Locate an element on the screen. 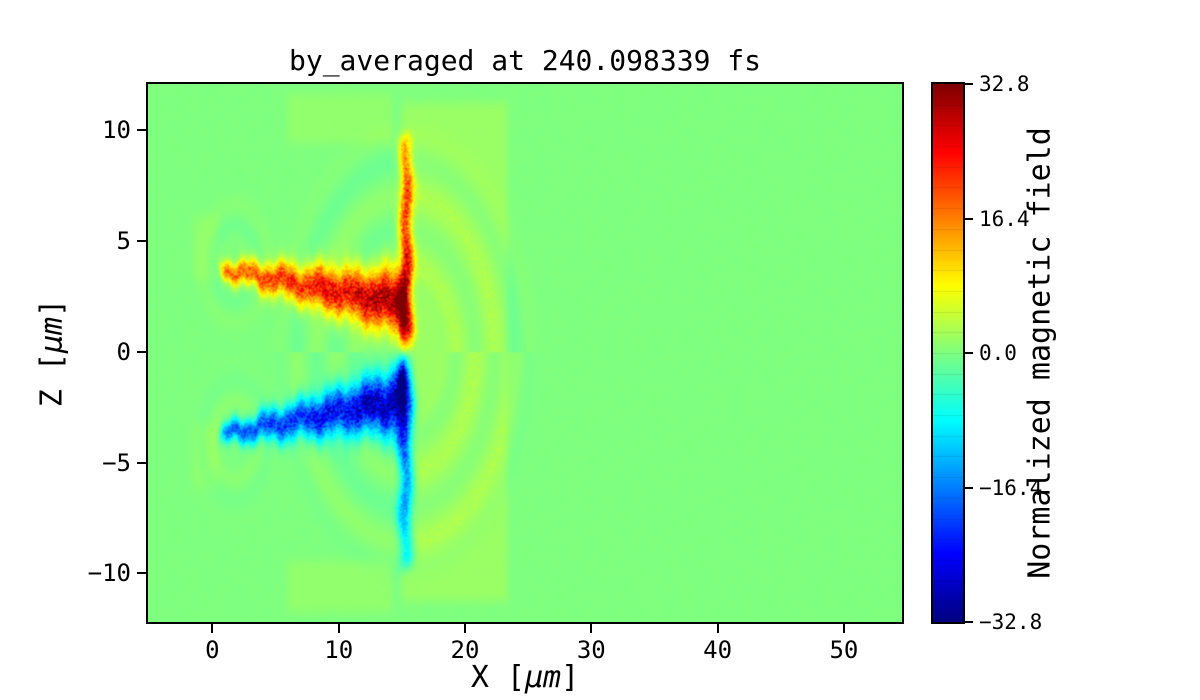  x-axis-label-text: X [μm] is located at coordinates (525, 677).